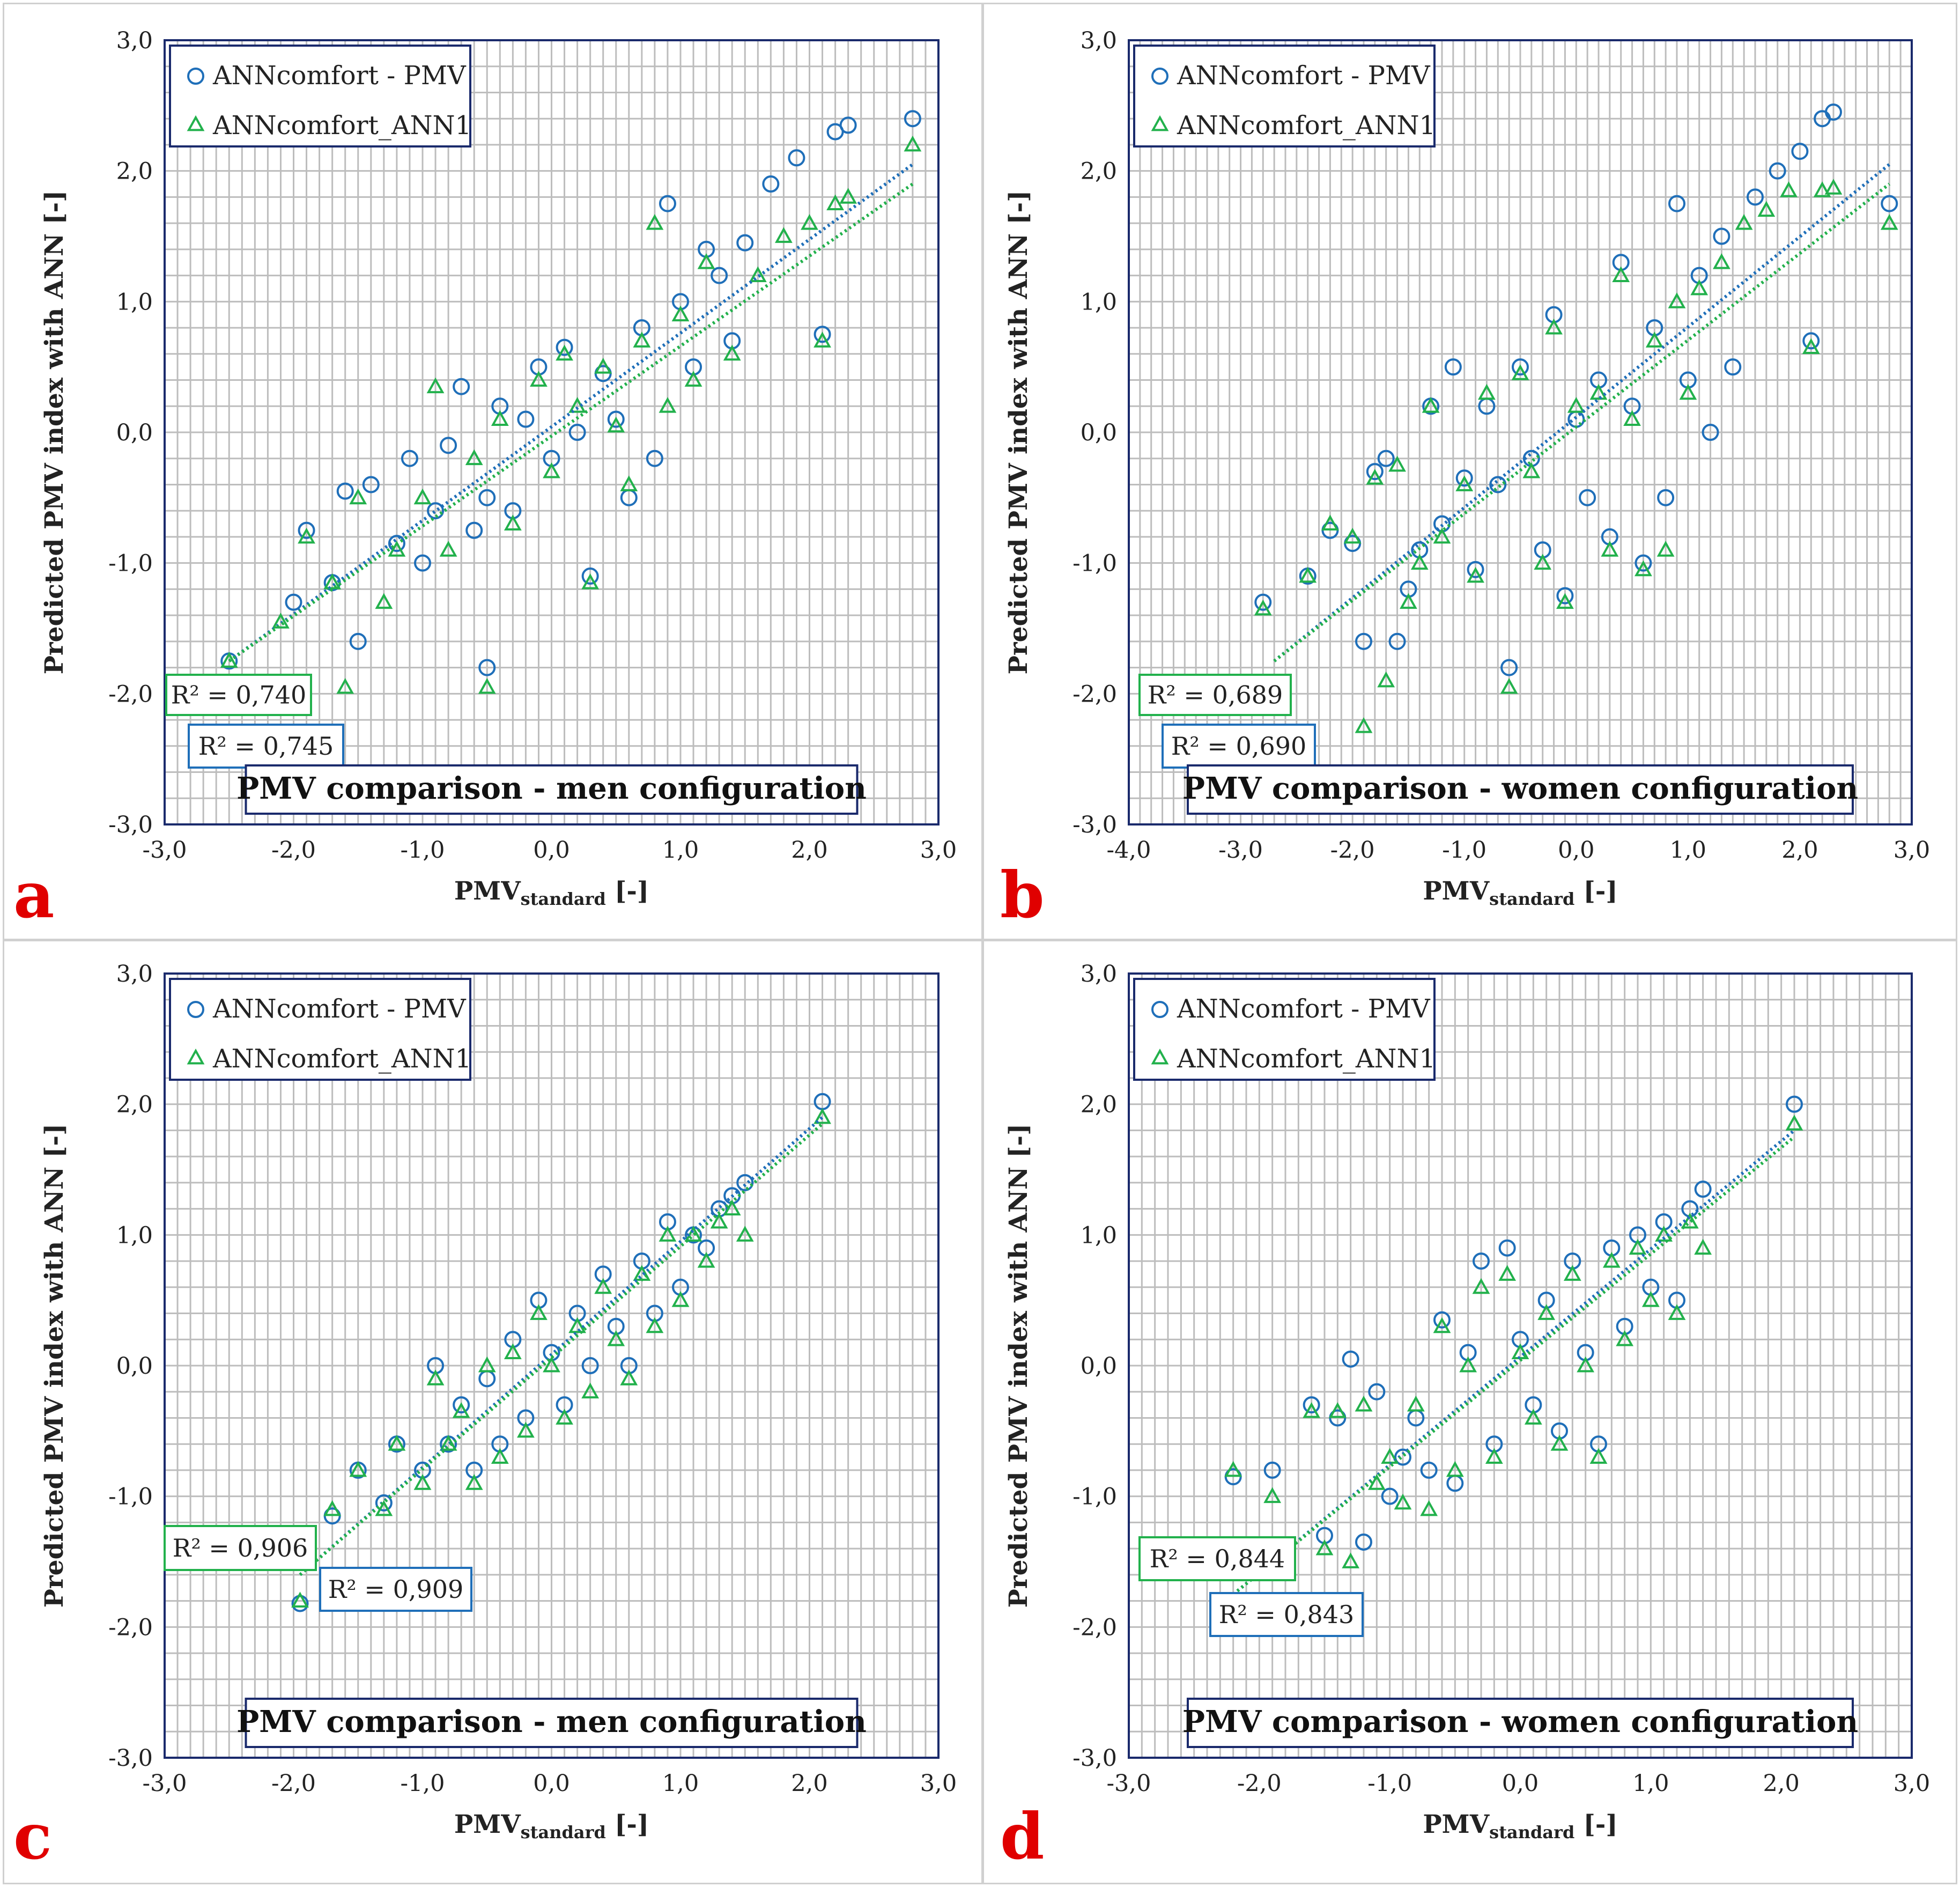 The height and width of the screenshot is (1887, 1960). I want to click on x-tick-label: 1,0, so click(1651, 1783).